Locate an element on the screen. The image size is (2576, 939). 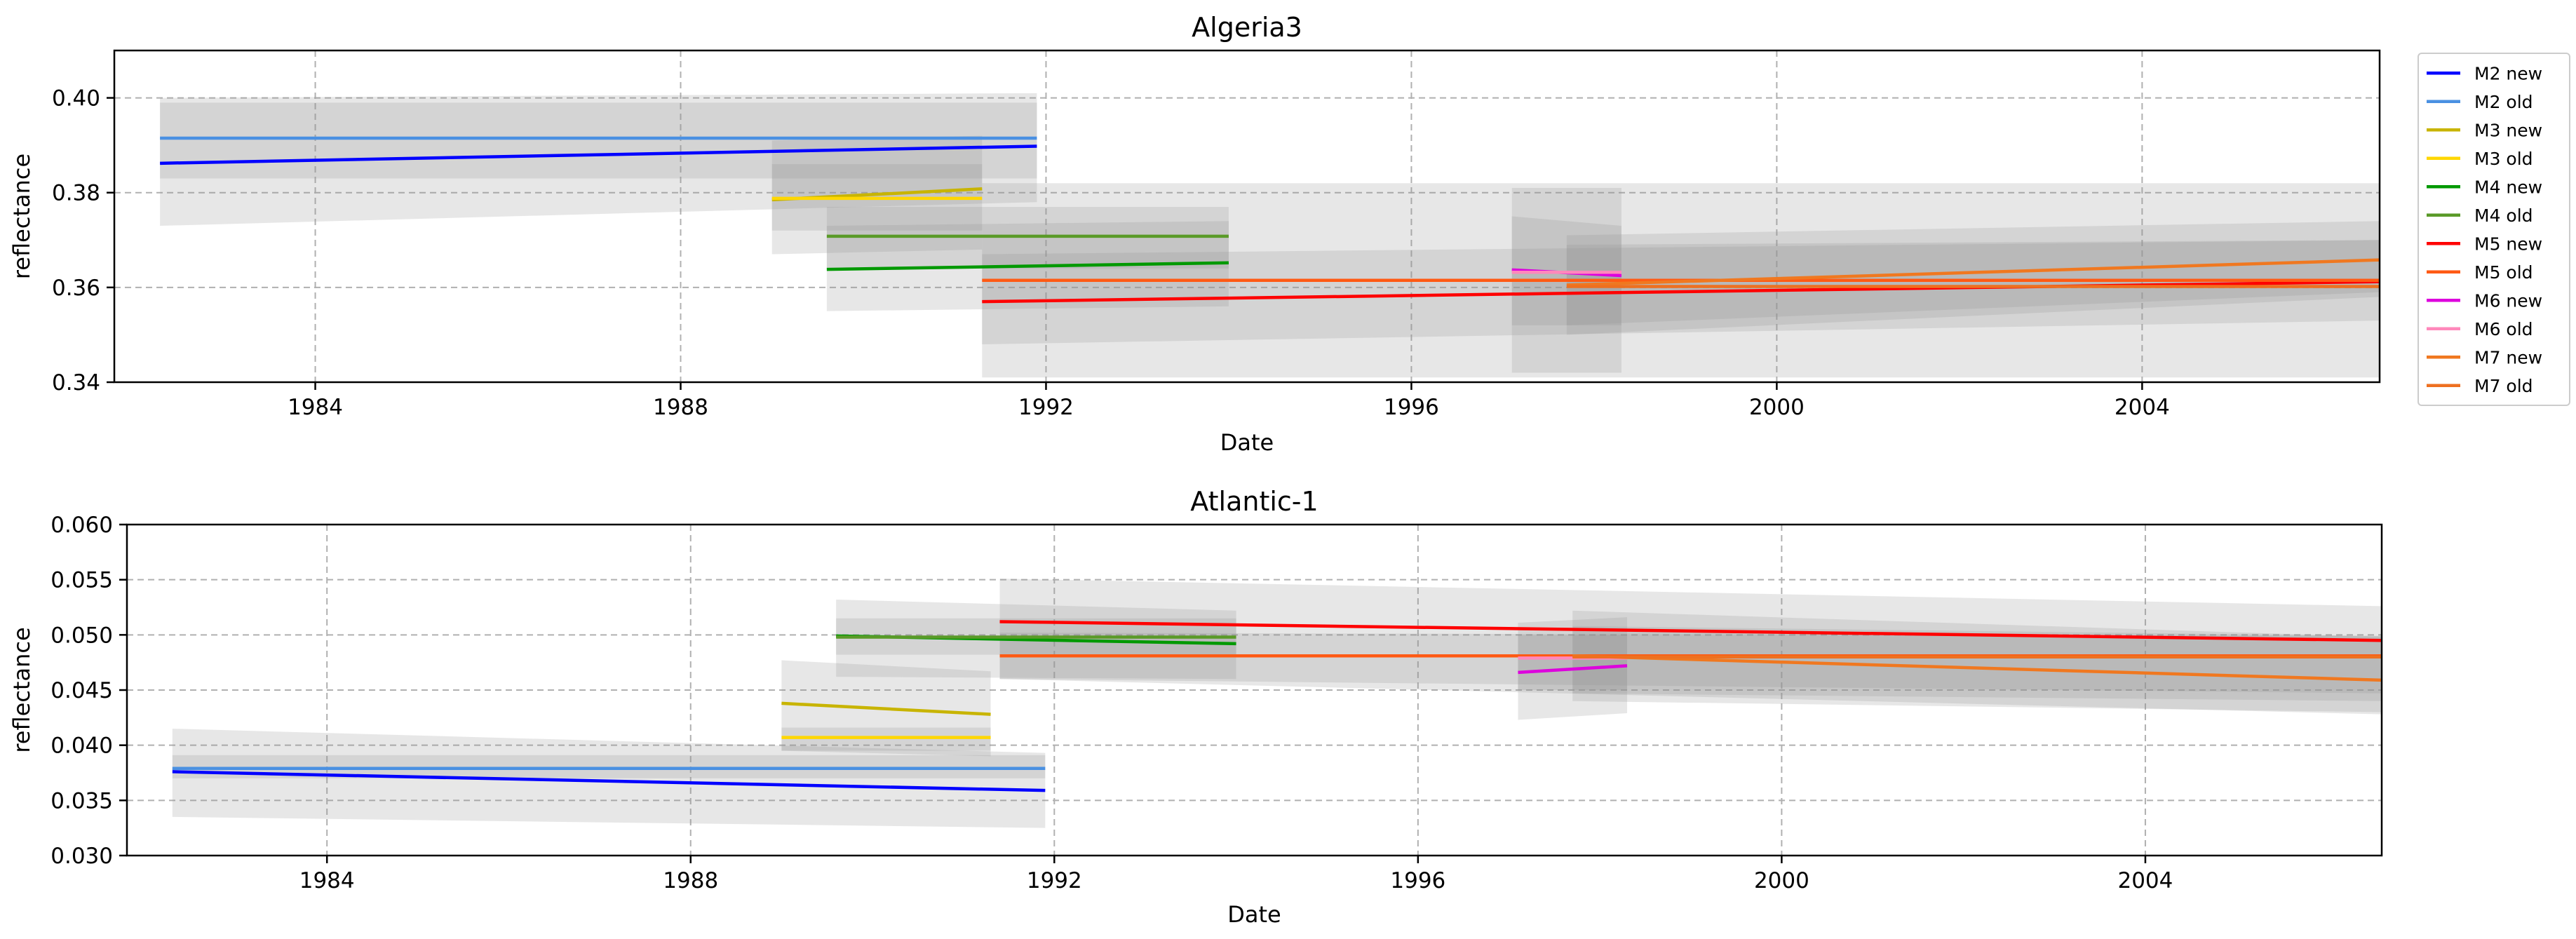
legend-label-m2-new: M2 new is located at coordinates (2508, 73).